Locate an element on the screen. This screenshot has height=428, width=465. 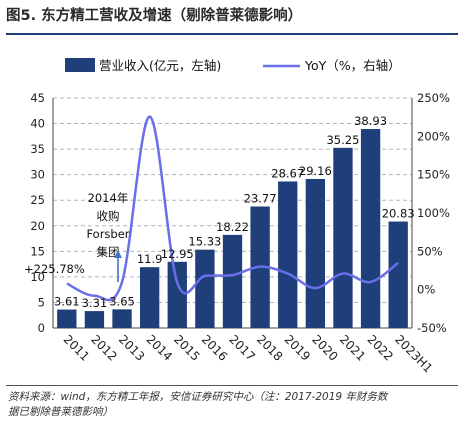
x-tick-label: 2017 is located at coordinates (241, 347).